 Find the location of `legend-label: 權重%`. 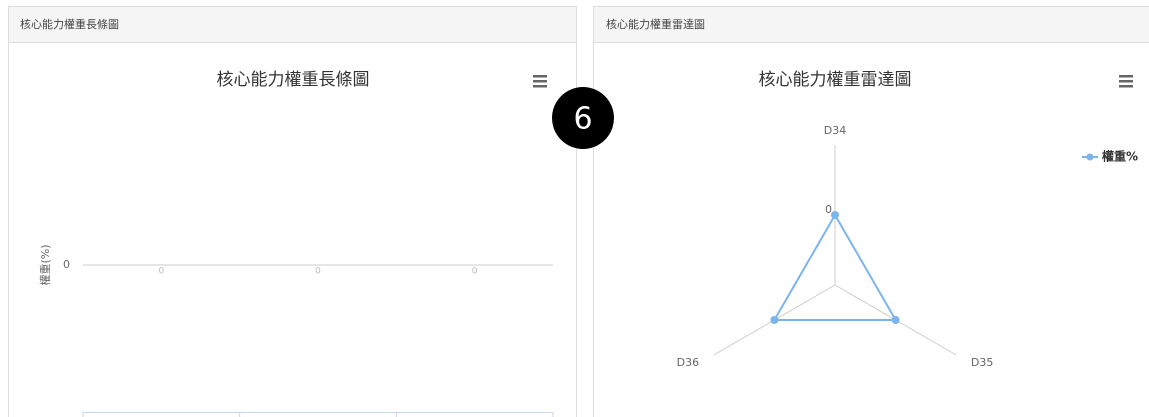

legend-label: 權重% is located at coordinates (1120, 156).